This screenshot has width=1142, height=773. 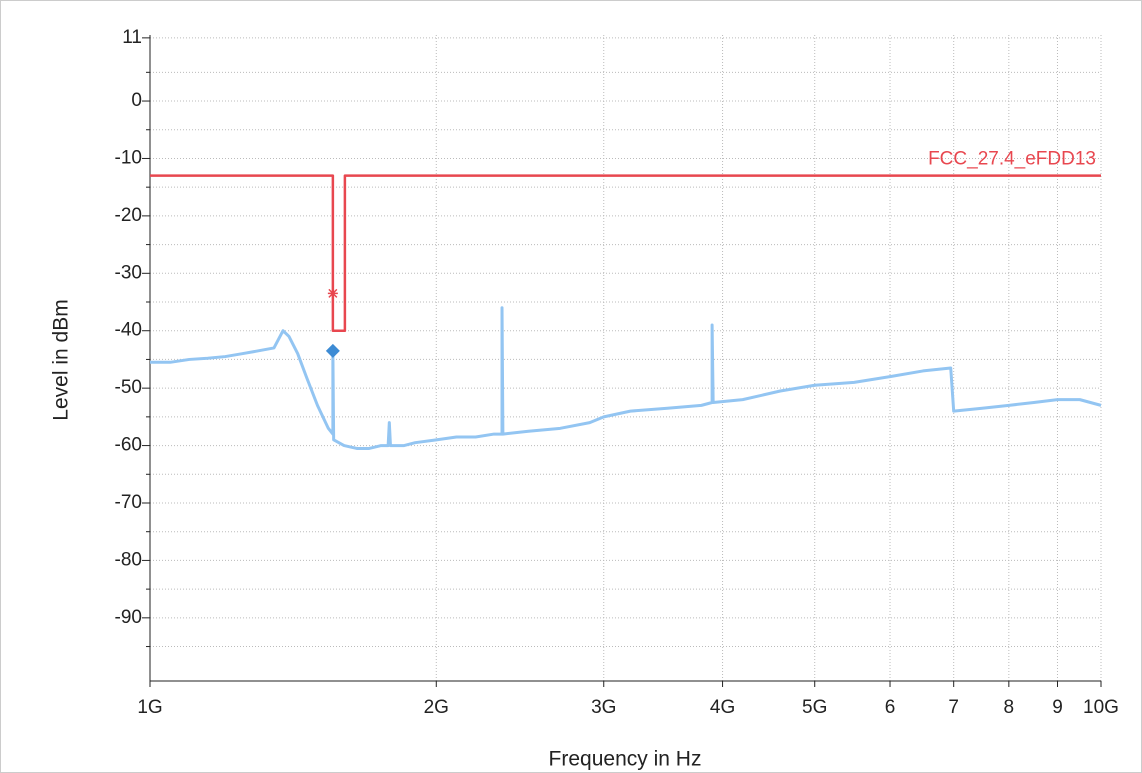 What do you see at coordinates (603, 707) in the screenshot?
I see `x-tick-label: 3G` at bounding box center [603, 707].